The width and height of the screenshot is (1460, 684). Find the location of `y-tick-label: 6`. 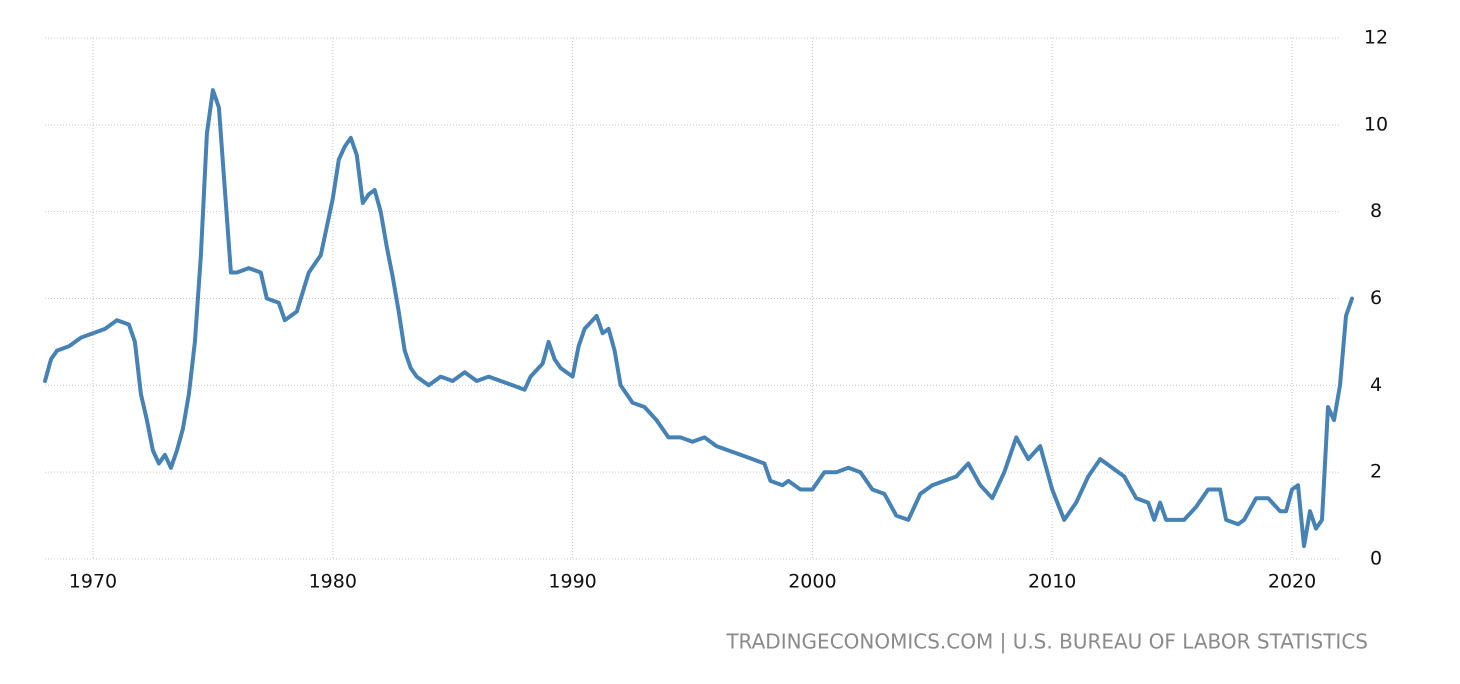

y-tick-label: 6 is located at coordinates (1376, 298).